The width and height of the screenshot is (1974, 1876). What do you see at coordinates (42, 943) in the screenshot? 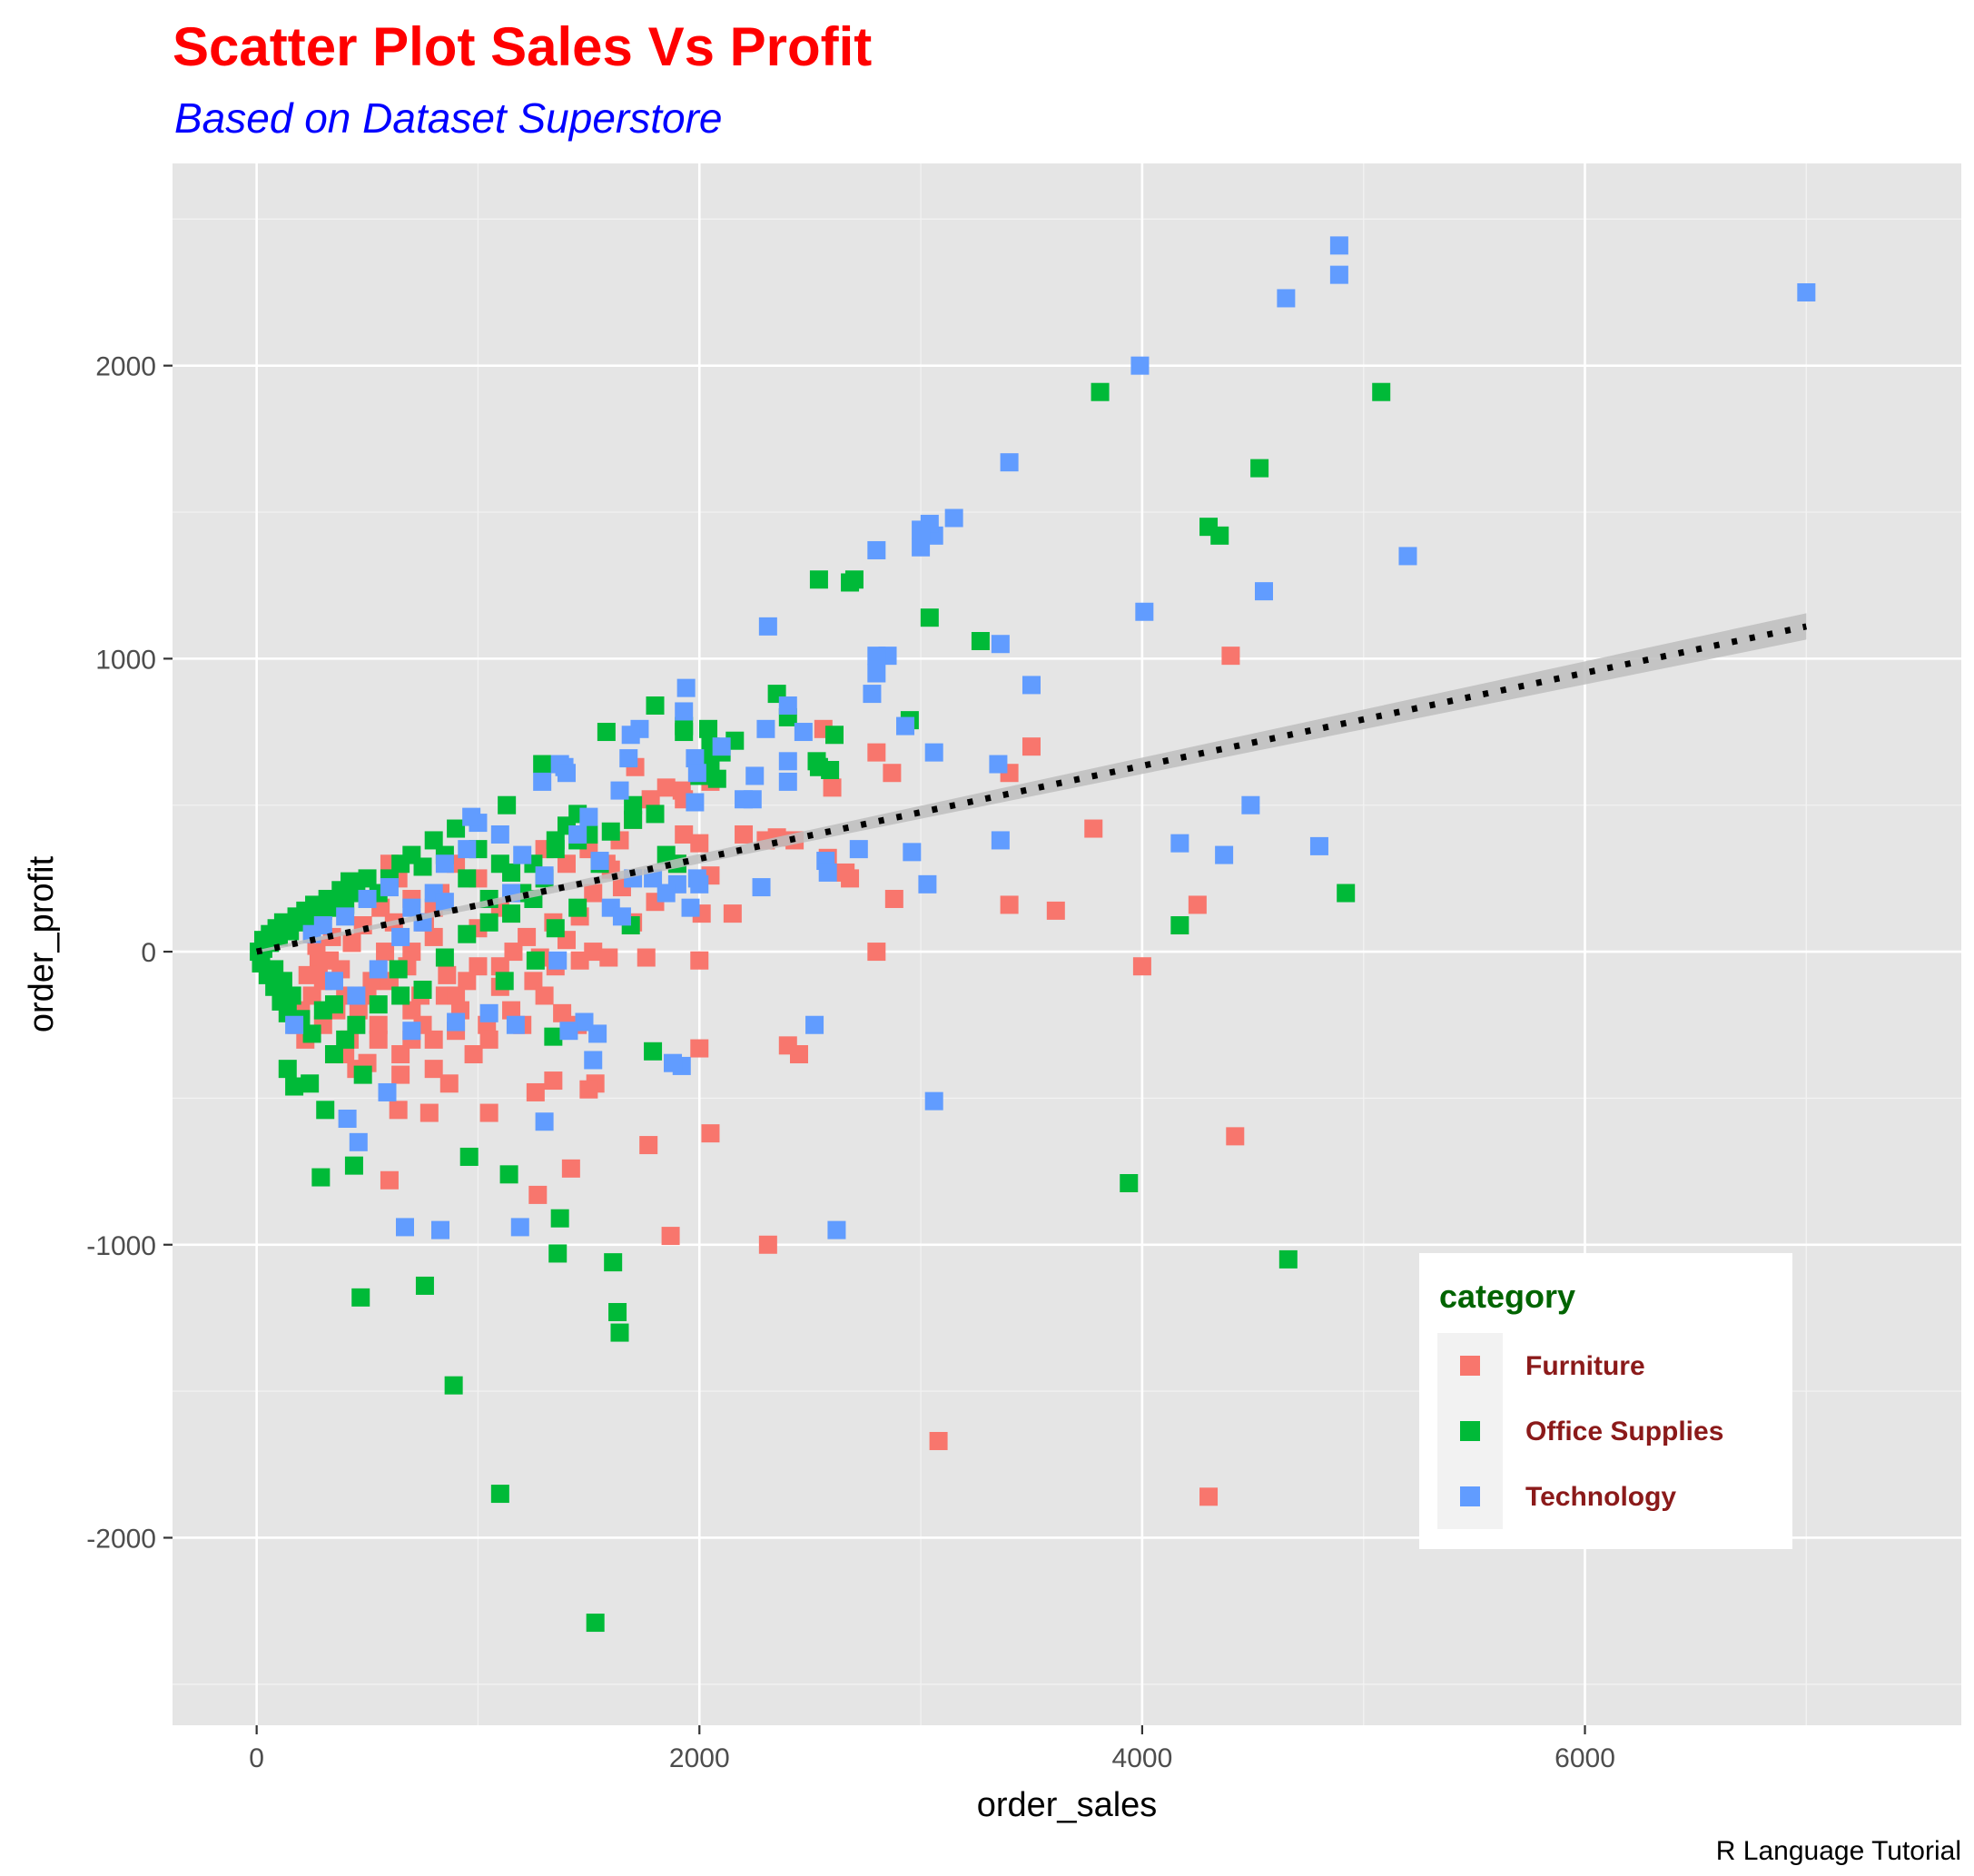
I see `y-axis-title: order_profit` at bounding box center [42, 943].